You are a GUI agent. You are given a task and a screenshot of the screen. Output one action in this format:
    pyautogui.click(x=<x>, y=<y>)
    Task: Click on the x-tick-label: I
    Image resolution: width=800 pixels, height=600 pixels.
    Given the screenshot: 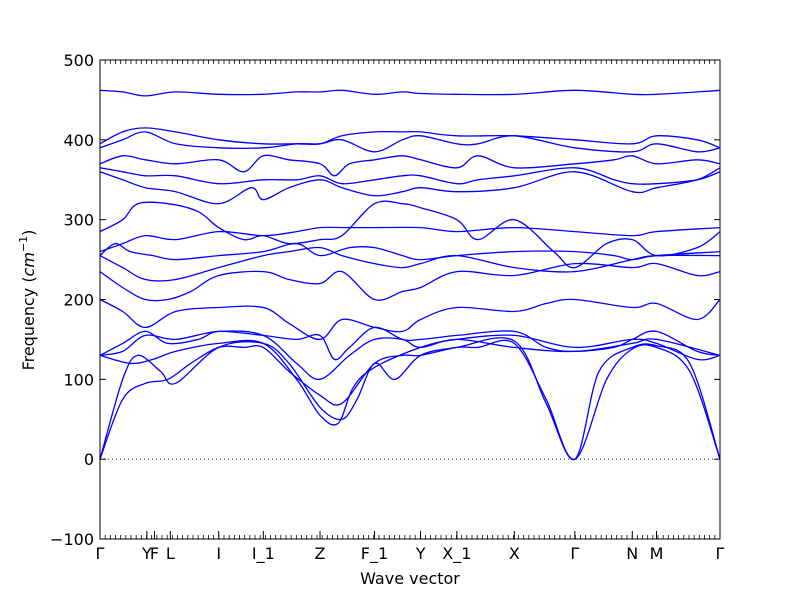 What is the action you would take?
    pyautogui.click(x=218, y=553)
    